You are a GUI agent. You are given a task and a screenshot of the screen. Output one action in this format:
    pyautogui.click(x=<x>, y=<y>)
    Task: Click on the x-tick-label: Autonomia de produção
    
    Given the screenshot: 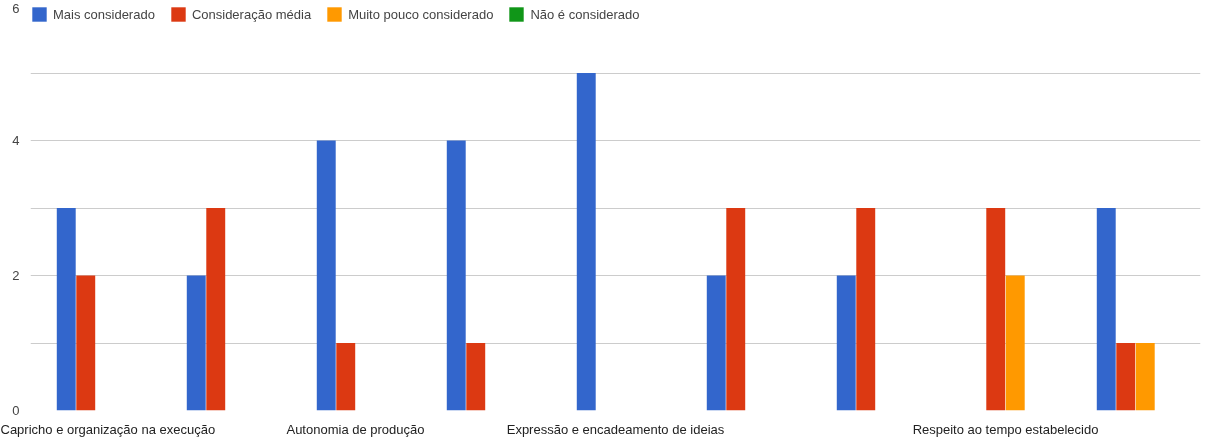 What is the action you would take?
    pyautogui.click(x=355, y=429)
    